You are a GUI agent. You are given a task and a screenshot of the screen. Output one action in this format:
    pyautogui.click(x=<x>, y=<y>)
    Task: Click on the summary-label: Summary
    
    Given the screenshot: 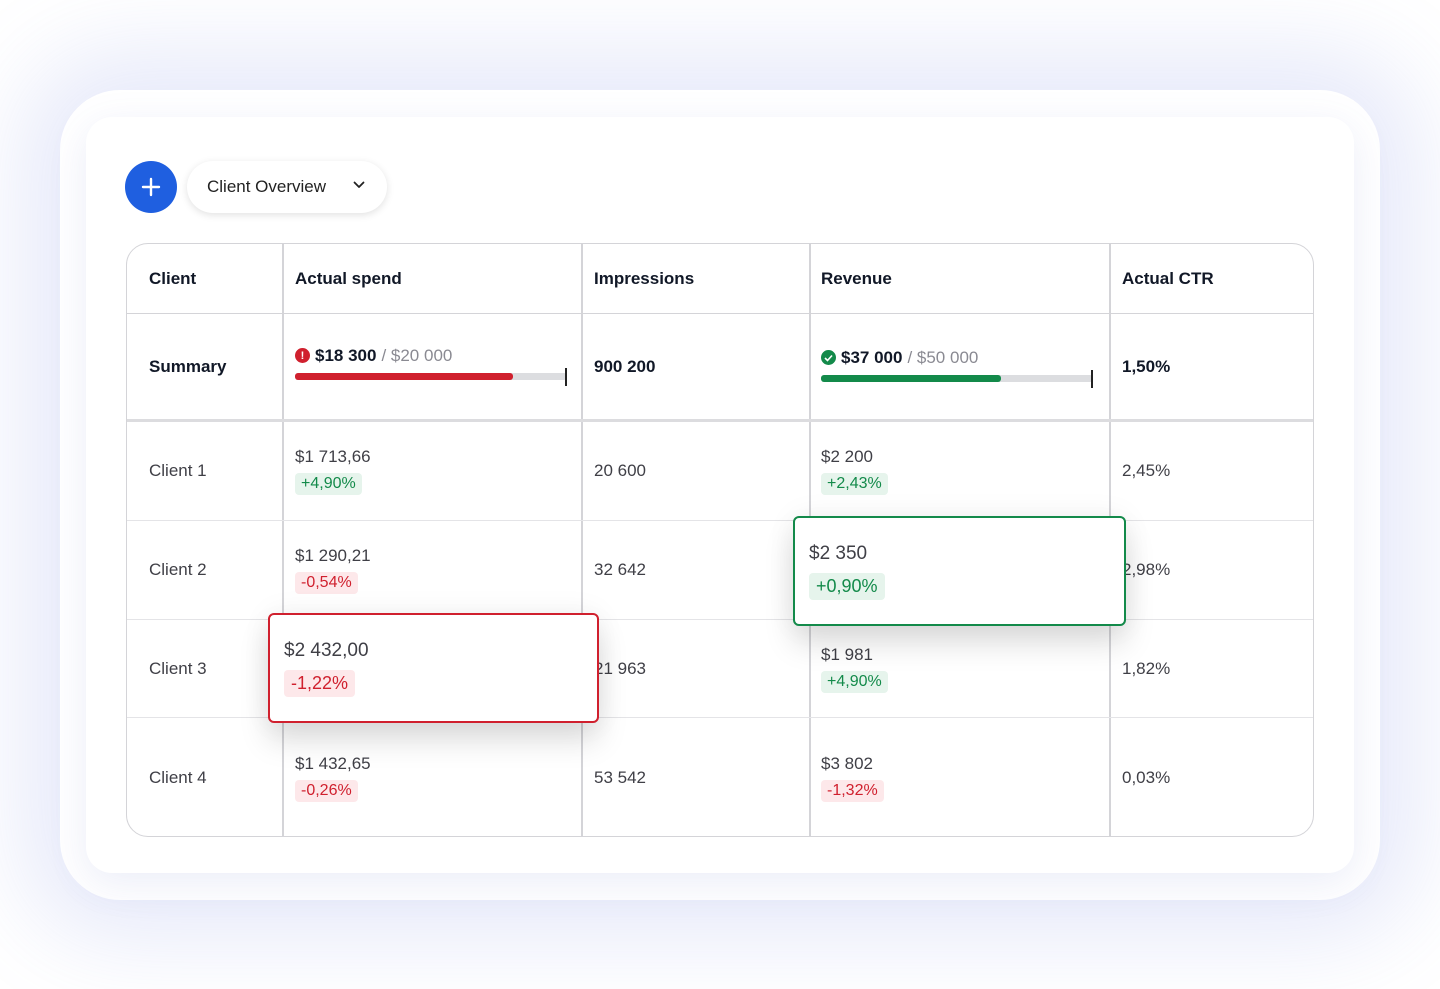 What is the action you would take?
    pyautogui.click(x=188, y=366)
    